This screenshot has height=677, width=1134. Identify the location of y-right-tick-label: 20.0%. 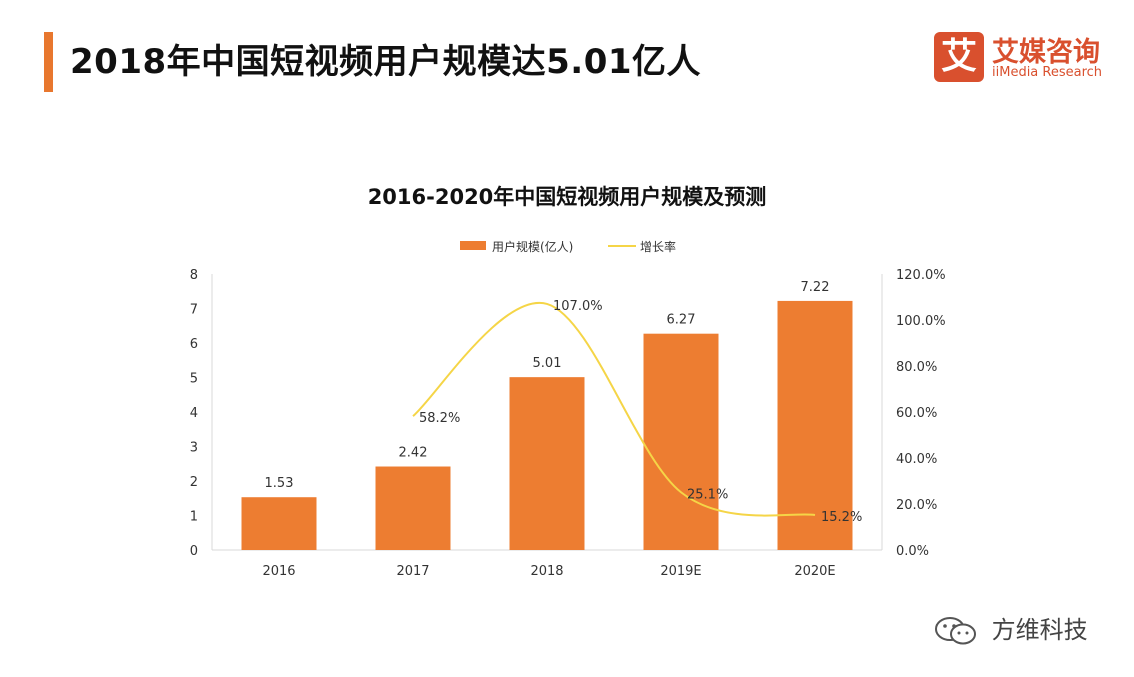
(916, 505).